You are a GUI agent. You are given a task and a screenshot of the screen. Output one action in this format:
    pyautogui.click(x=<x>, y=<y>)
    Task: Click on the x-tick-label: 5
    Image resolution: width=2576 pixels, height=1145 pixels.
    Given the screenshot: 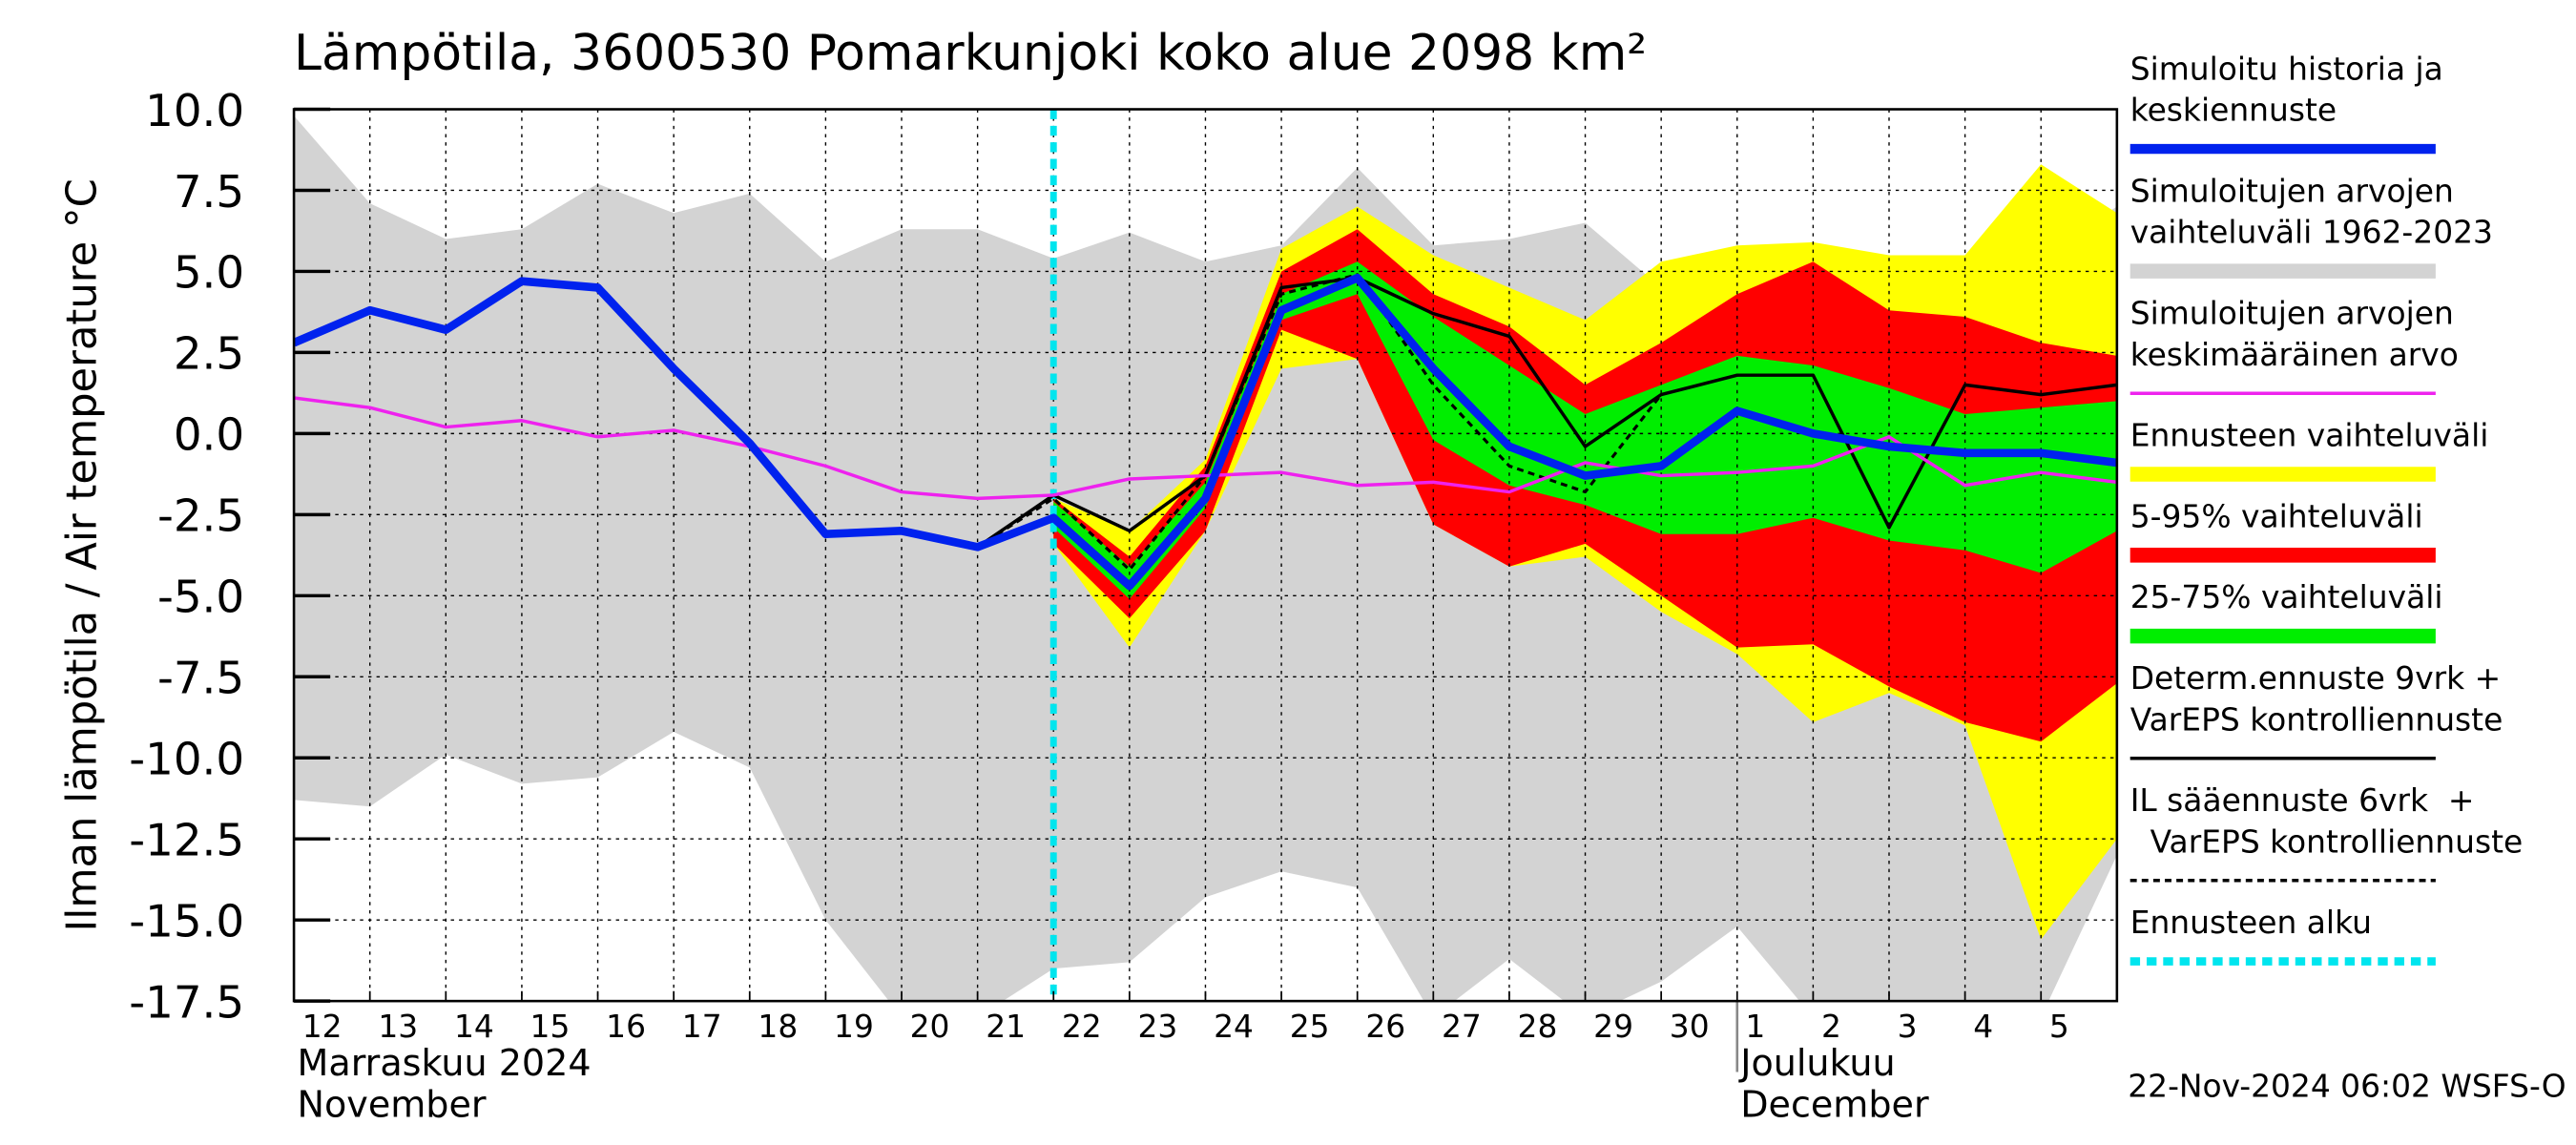 What is the action you would take?
    pyautogui.click(x=2059, y=1026)
    